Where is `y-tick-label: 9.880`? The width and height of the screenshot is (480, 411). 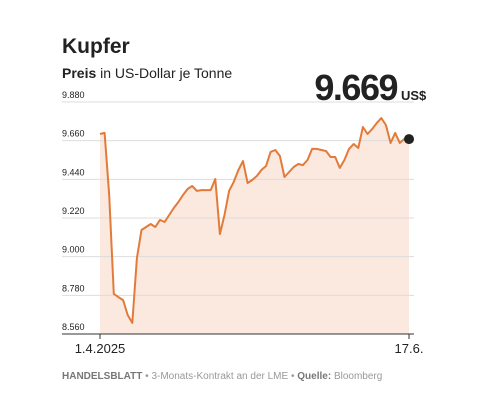
y-tick-label: 9.880 is located at coordinates (73, 95).